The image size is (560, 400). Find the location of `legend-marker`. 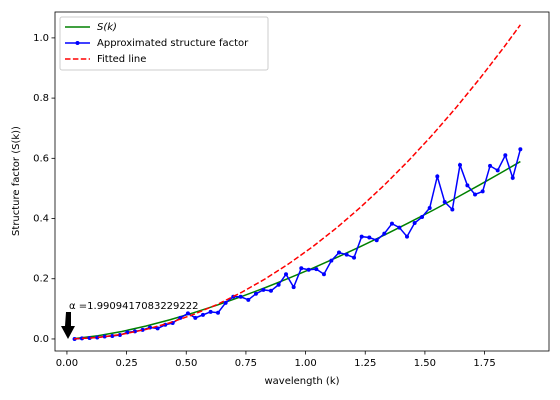

legend-marker is located at coordinates (77, 43).